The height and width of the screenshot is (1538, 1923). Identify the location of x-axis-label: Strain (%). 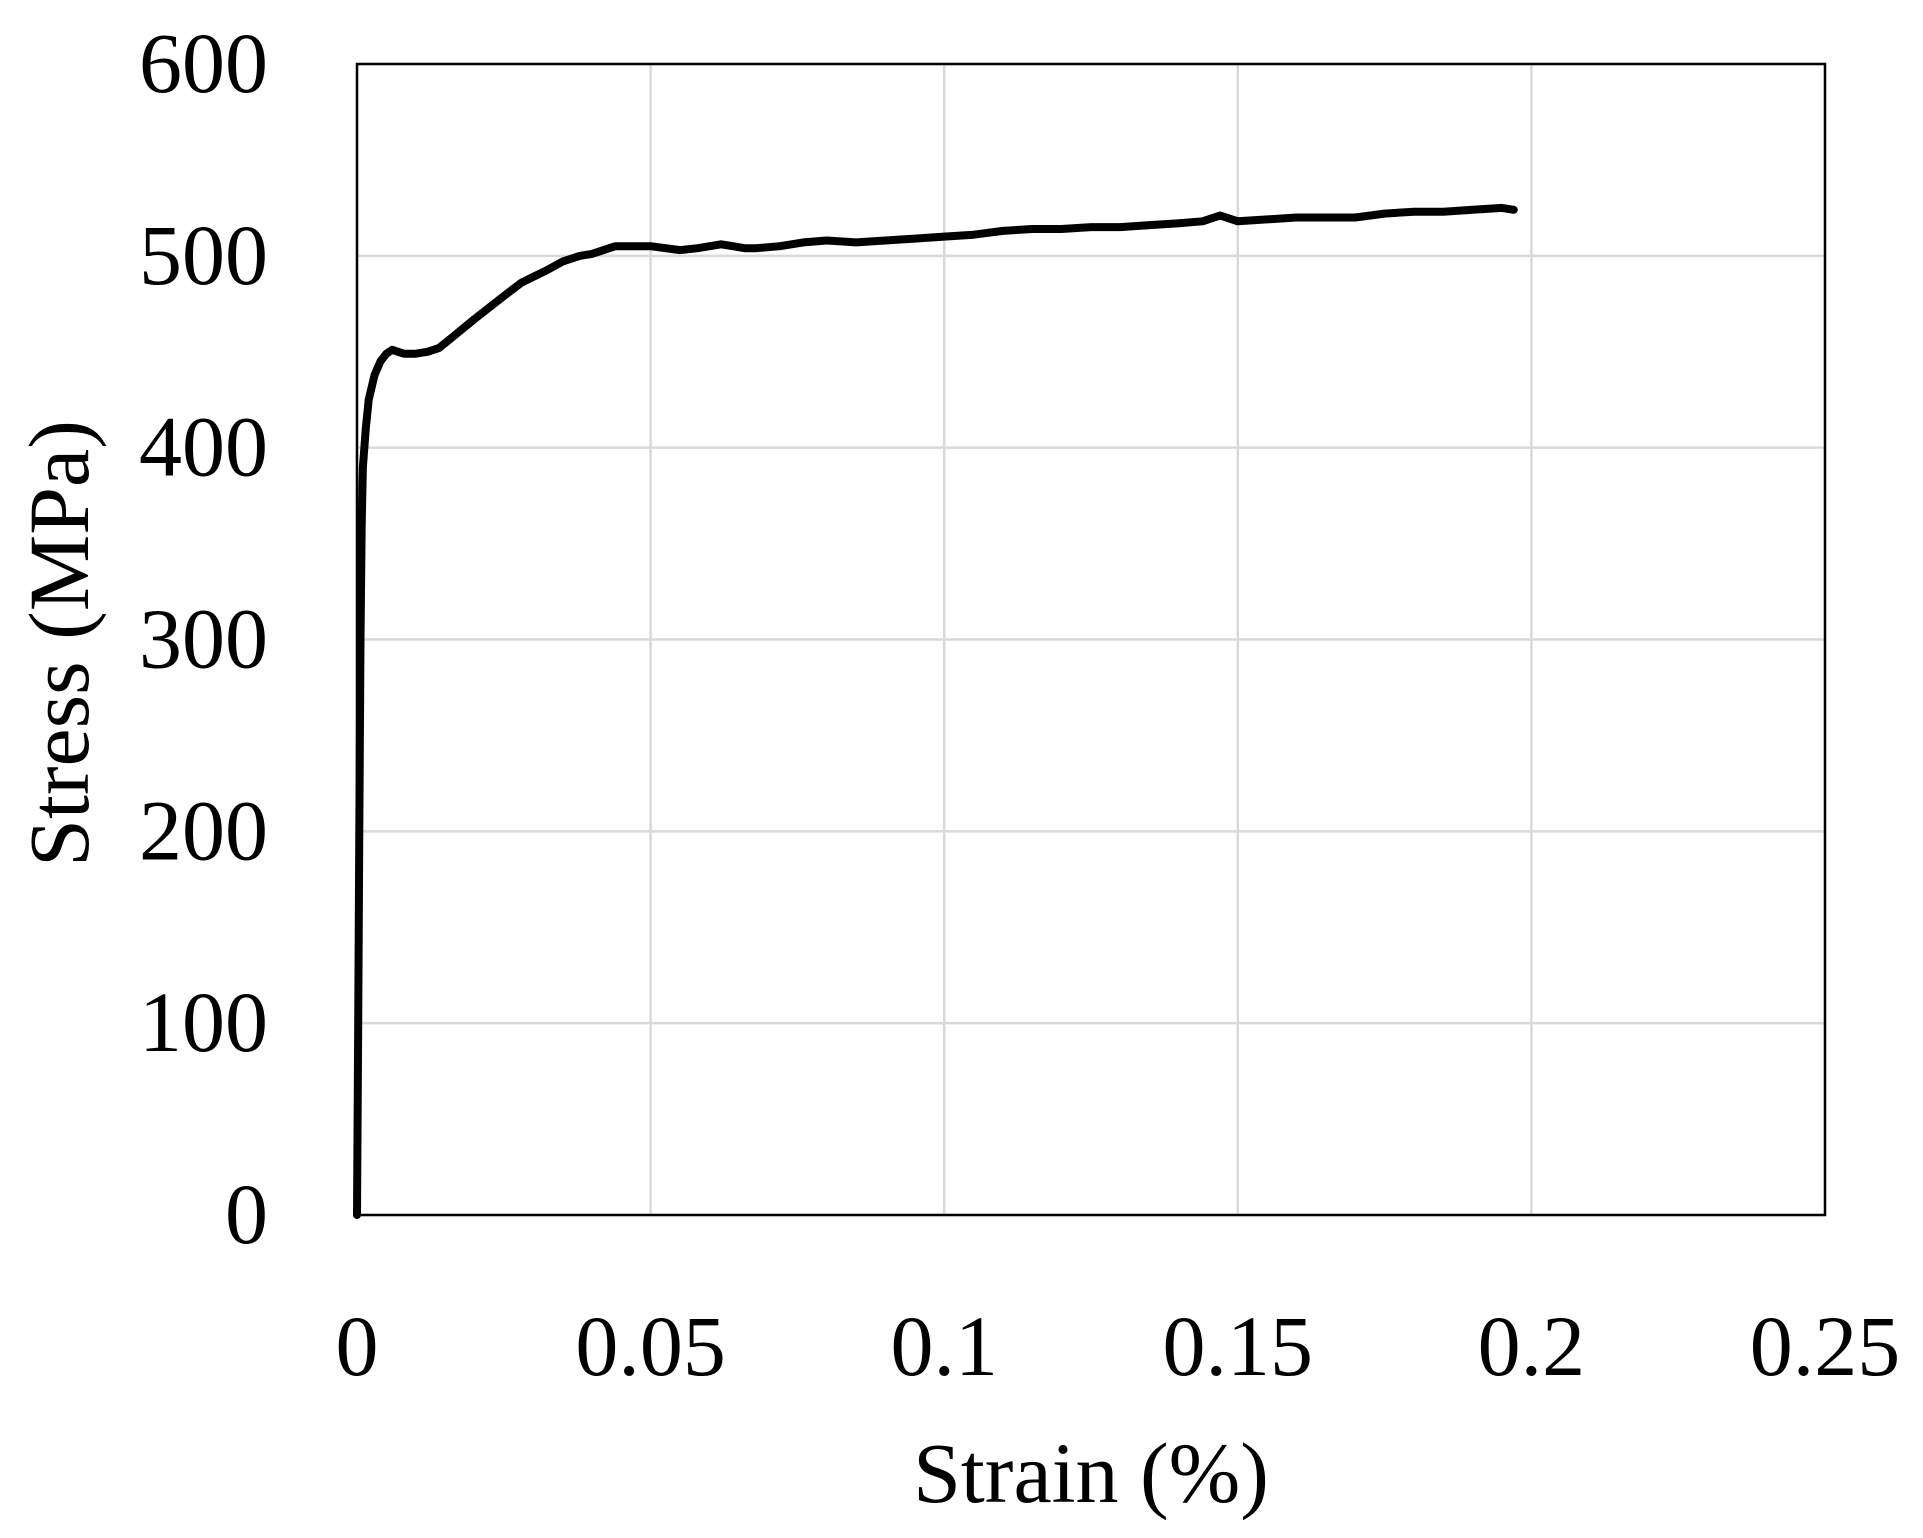
(1091, 1473).